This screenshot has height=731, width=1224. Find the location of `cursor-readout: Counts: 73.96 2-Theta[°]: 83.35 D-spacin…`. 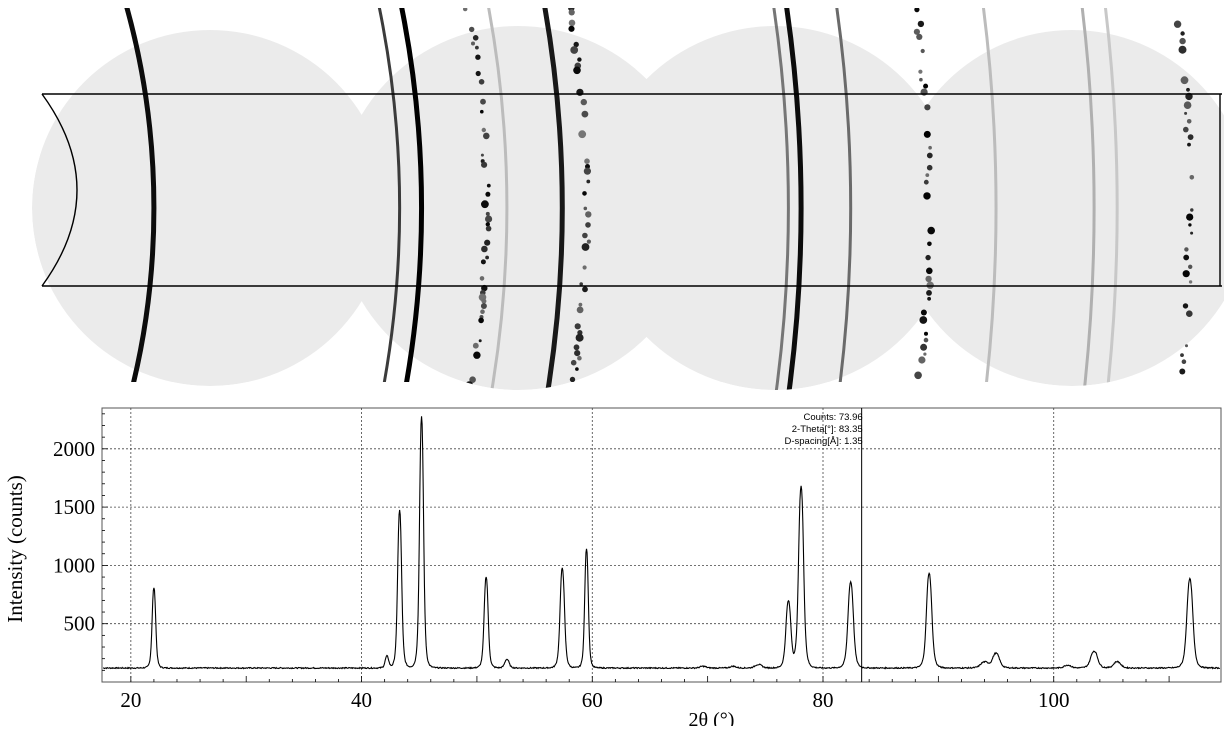

cursor-readout: Counts: 73.96 2-Theta[°]: 83.35 D-spacin… is located at coordinates (823, 429).